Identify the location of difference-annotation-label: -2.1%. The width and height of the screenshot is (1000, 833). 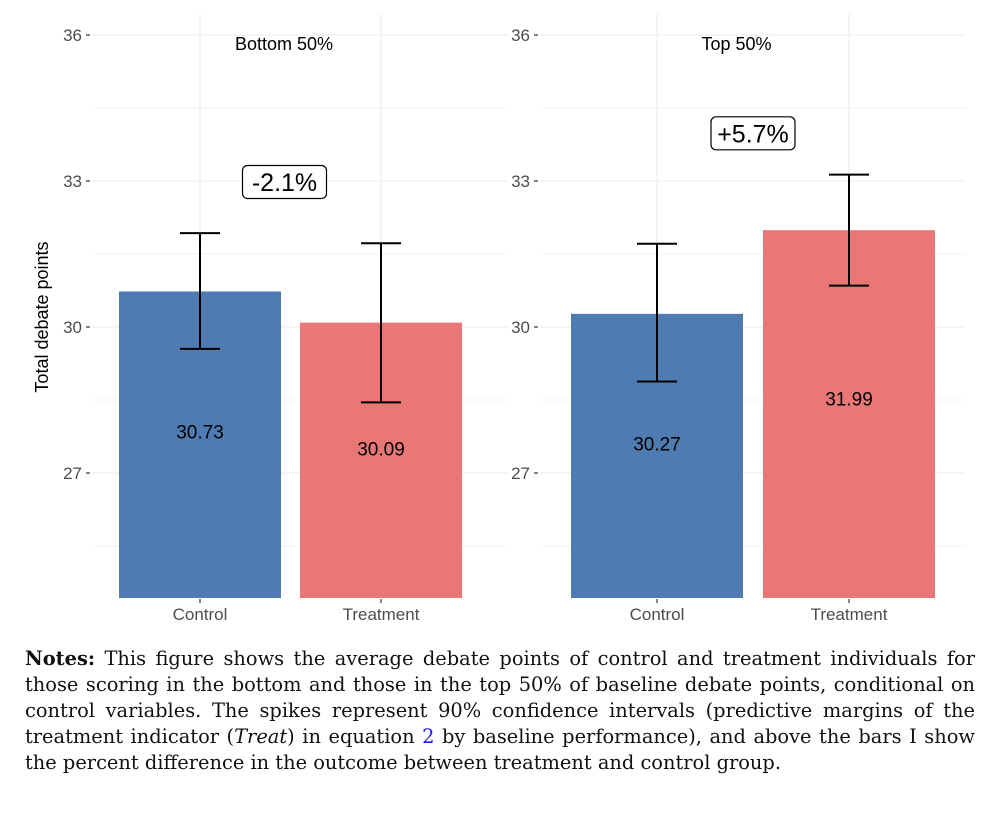
(284, 183).